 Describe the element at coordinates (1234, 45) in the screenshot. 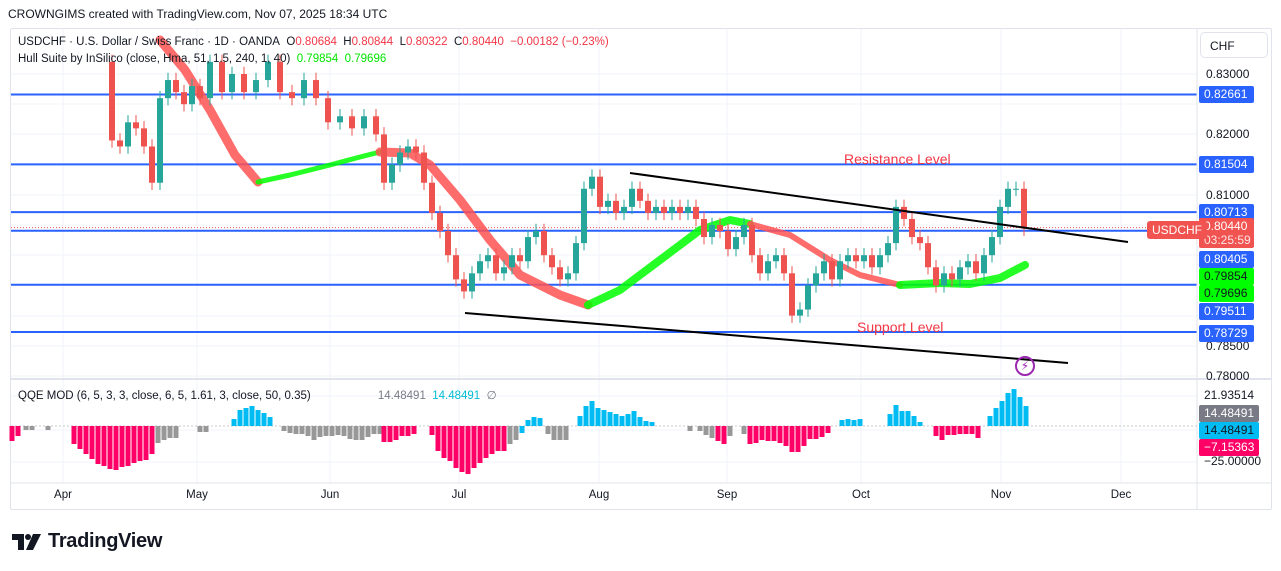

I see `currency-selector: CHF` at that location.